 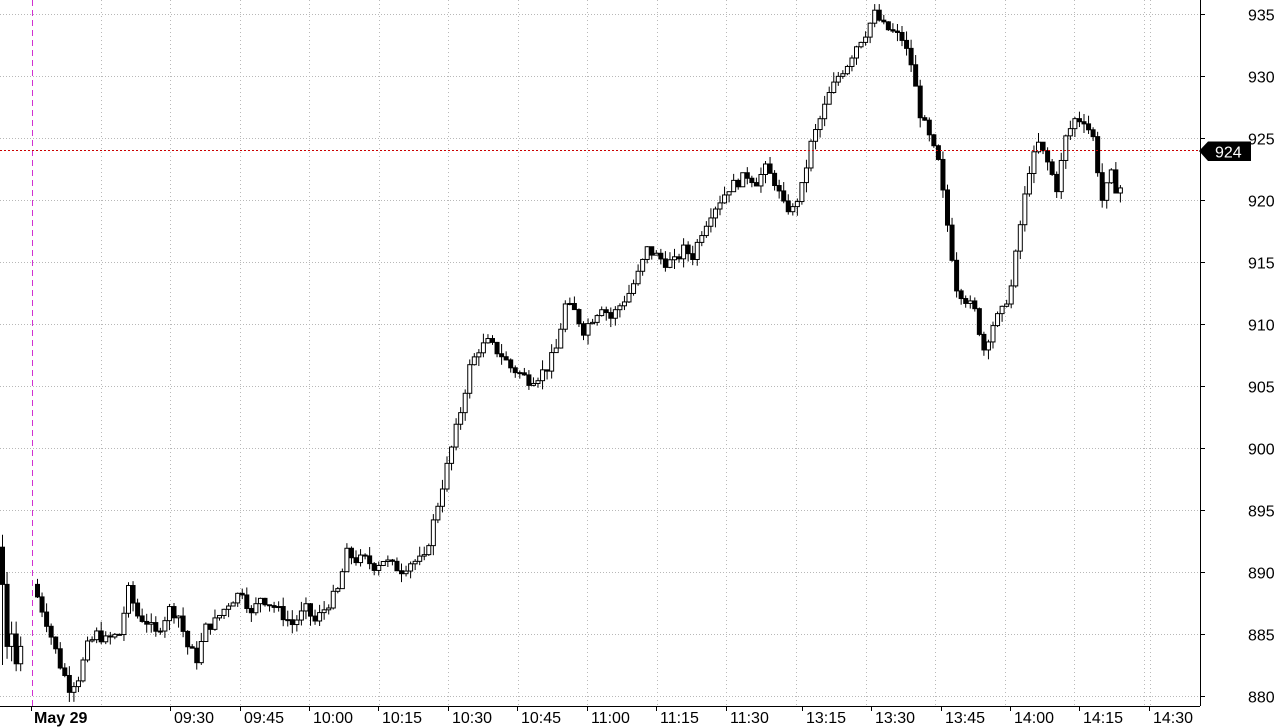 I want to click on x-tick-label: 13:15, so click(x=826, y=718).